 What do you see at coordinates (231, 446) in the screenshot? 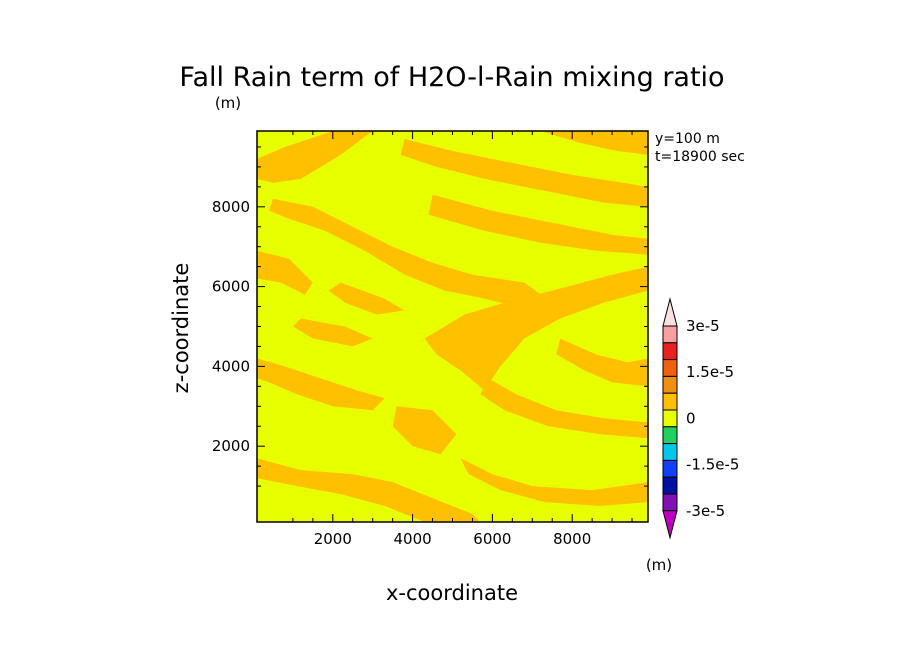
I see `y-tick-label: 2000` at bounding box center [231, 446].